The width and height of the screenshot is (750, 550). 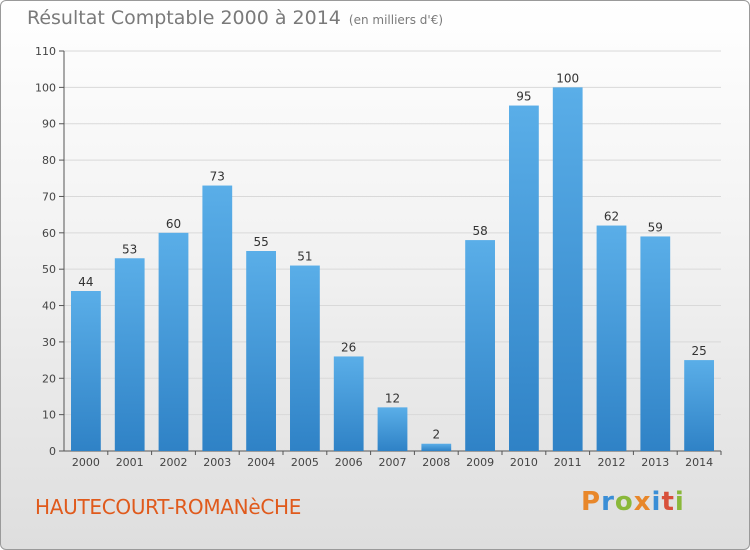 I want to click on y-tick-label: 50, so click(x=49, y=269).